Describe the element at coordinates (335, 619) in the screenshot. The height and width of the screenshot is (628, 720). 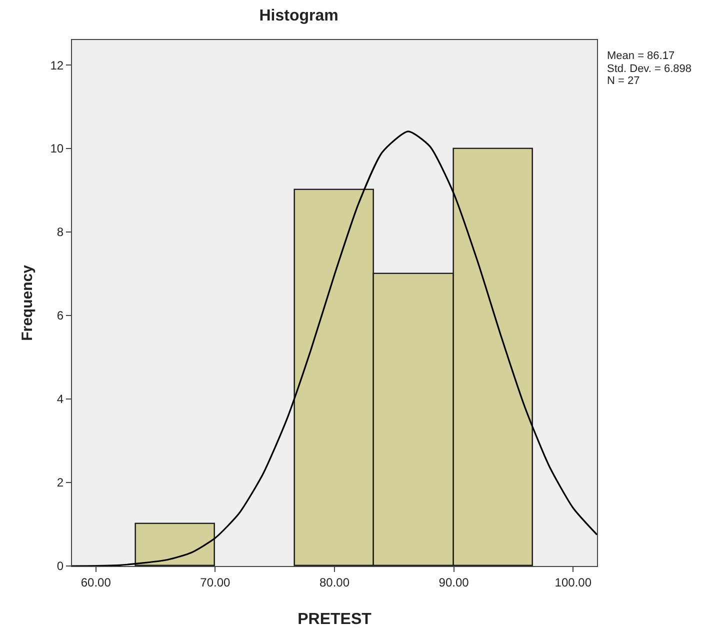
I see `x-axis-title: PRETEST` at that location.